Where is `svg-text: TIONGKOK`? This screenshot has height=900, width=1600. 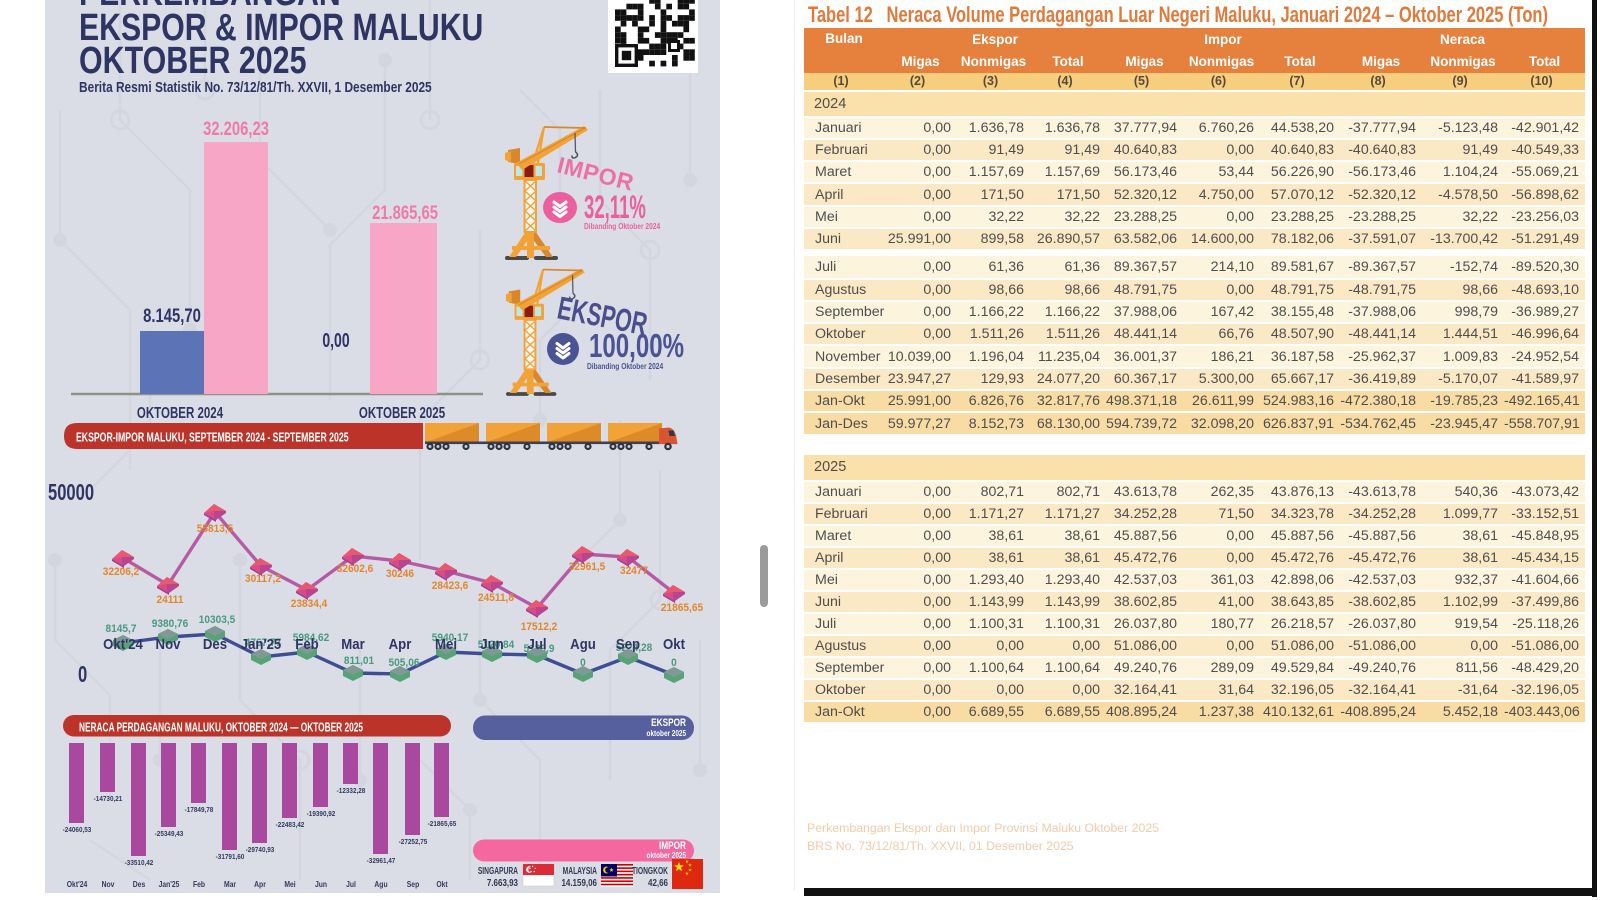
svg-text: TIONGKOK is located at coordinates (650, 871).